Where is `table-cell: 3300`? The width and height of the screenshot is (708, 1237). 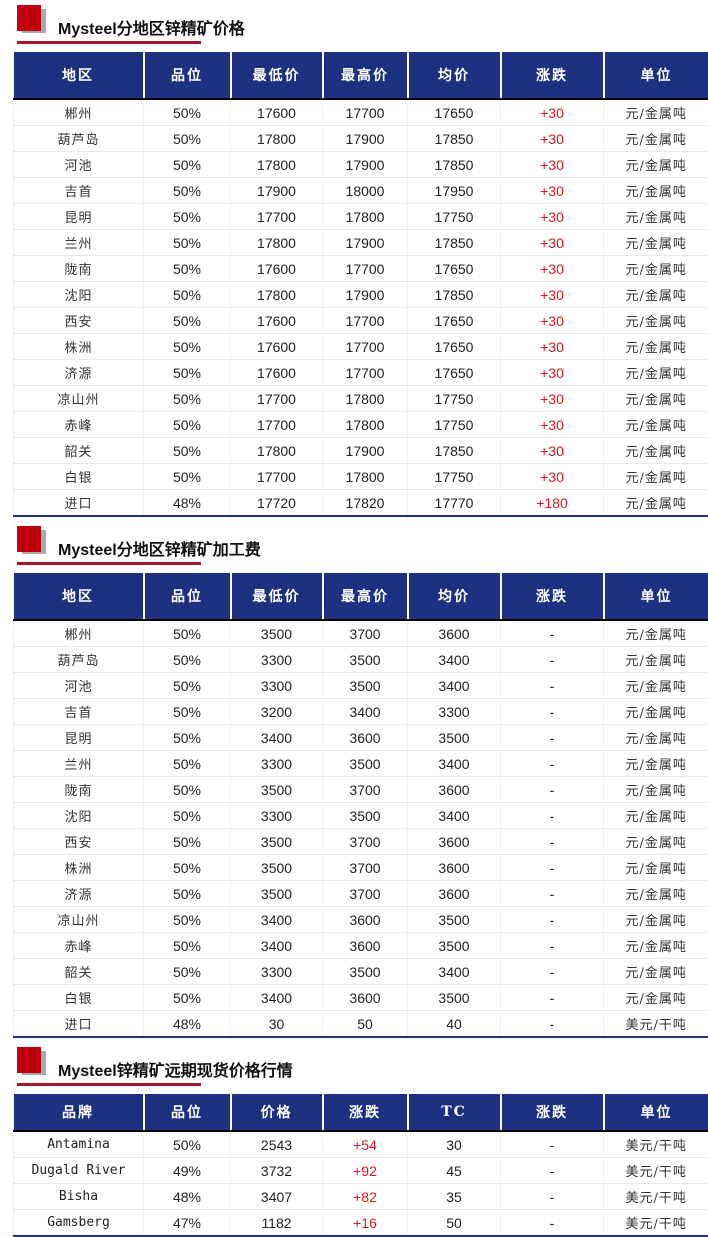
table-cell: 3300 is located at coordinates (277, 660).